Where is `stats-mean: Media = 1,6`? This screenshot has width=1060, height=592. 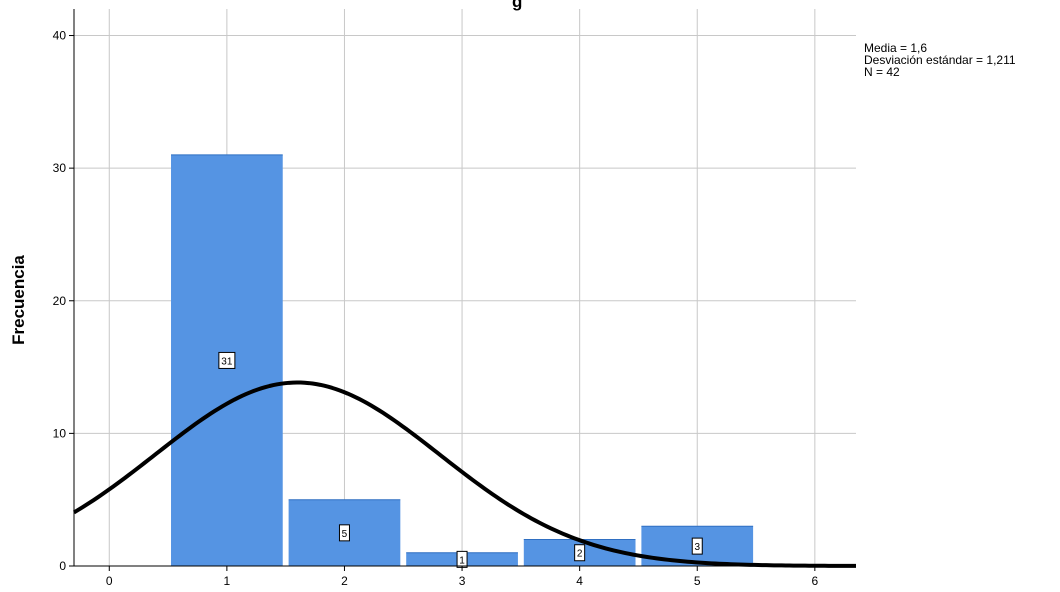
stats-mean: Media = 1,6 is located at coordinates (895, 48).